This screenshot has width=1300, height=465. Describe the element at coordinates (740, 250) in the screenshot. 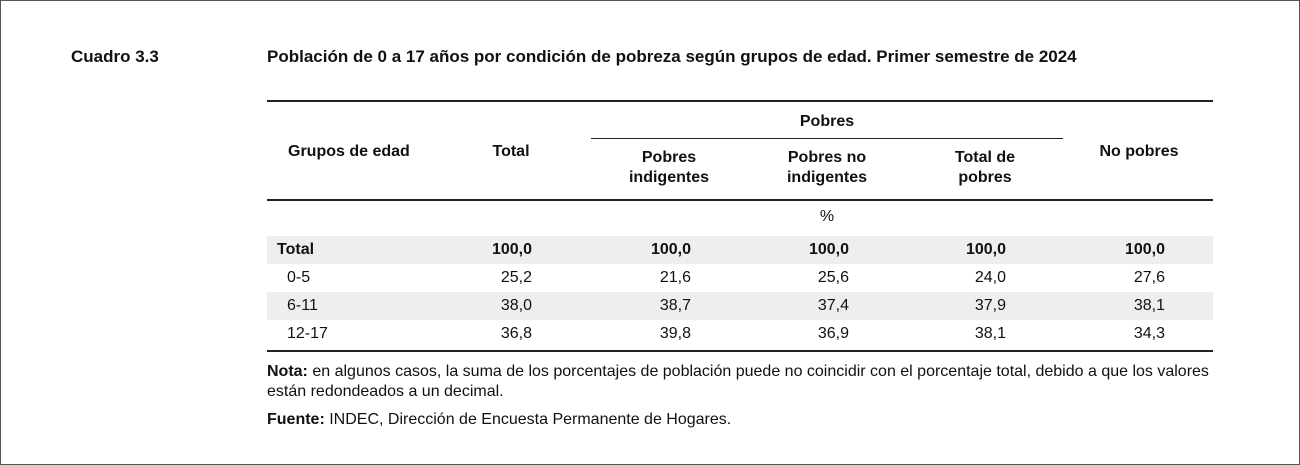

I see `table-row: Total 100,0 100,0 100,0 100,0 100,0` at that location.